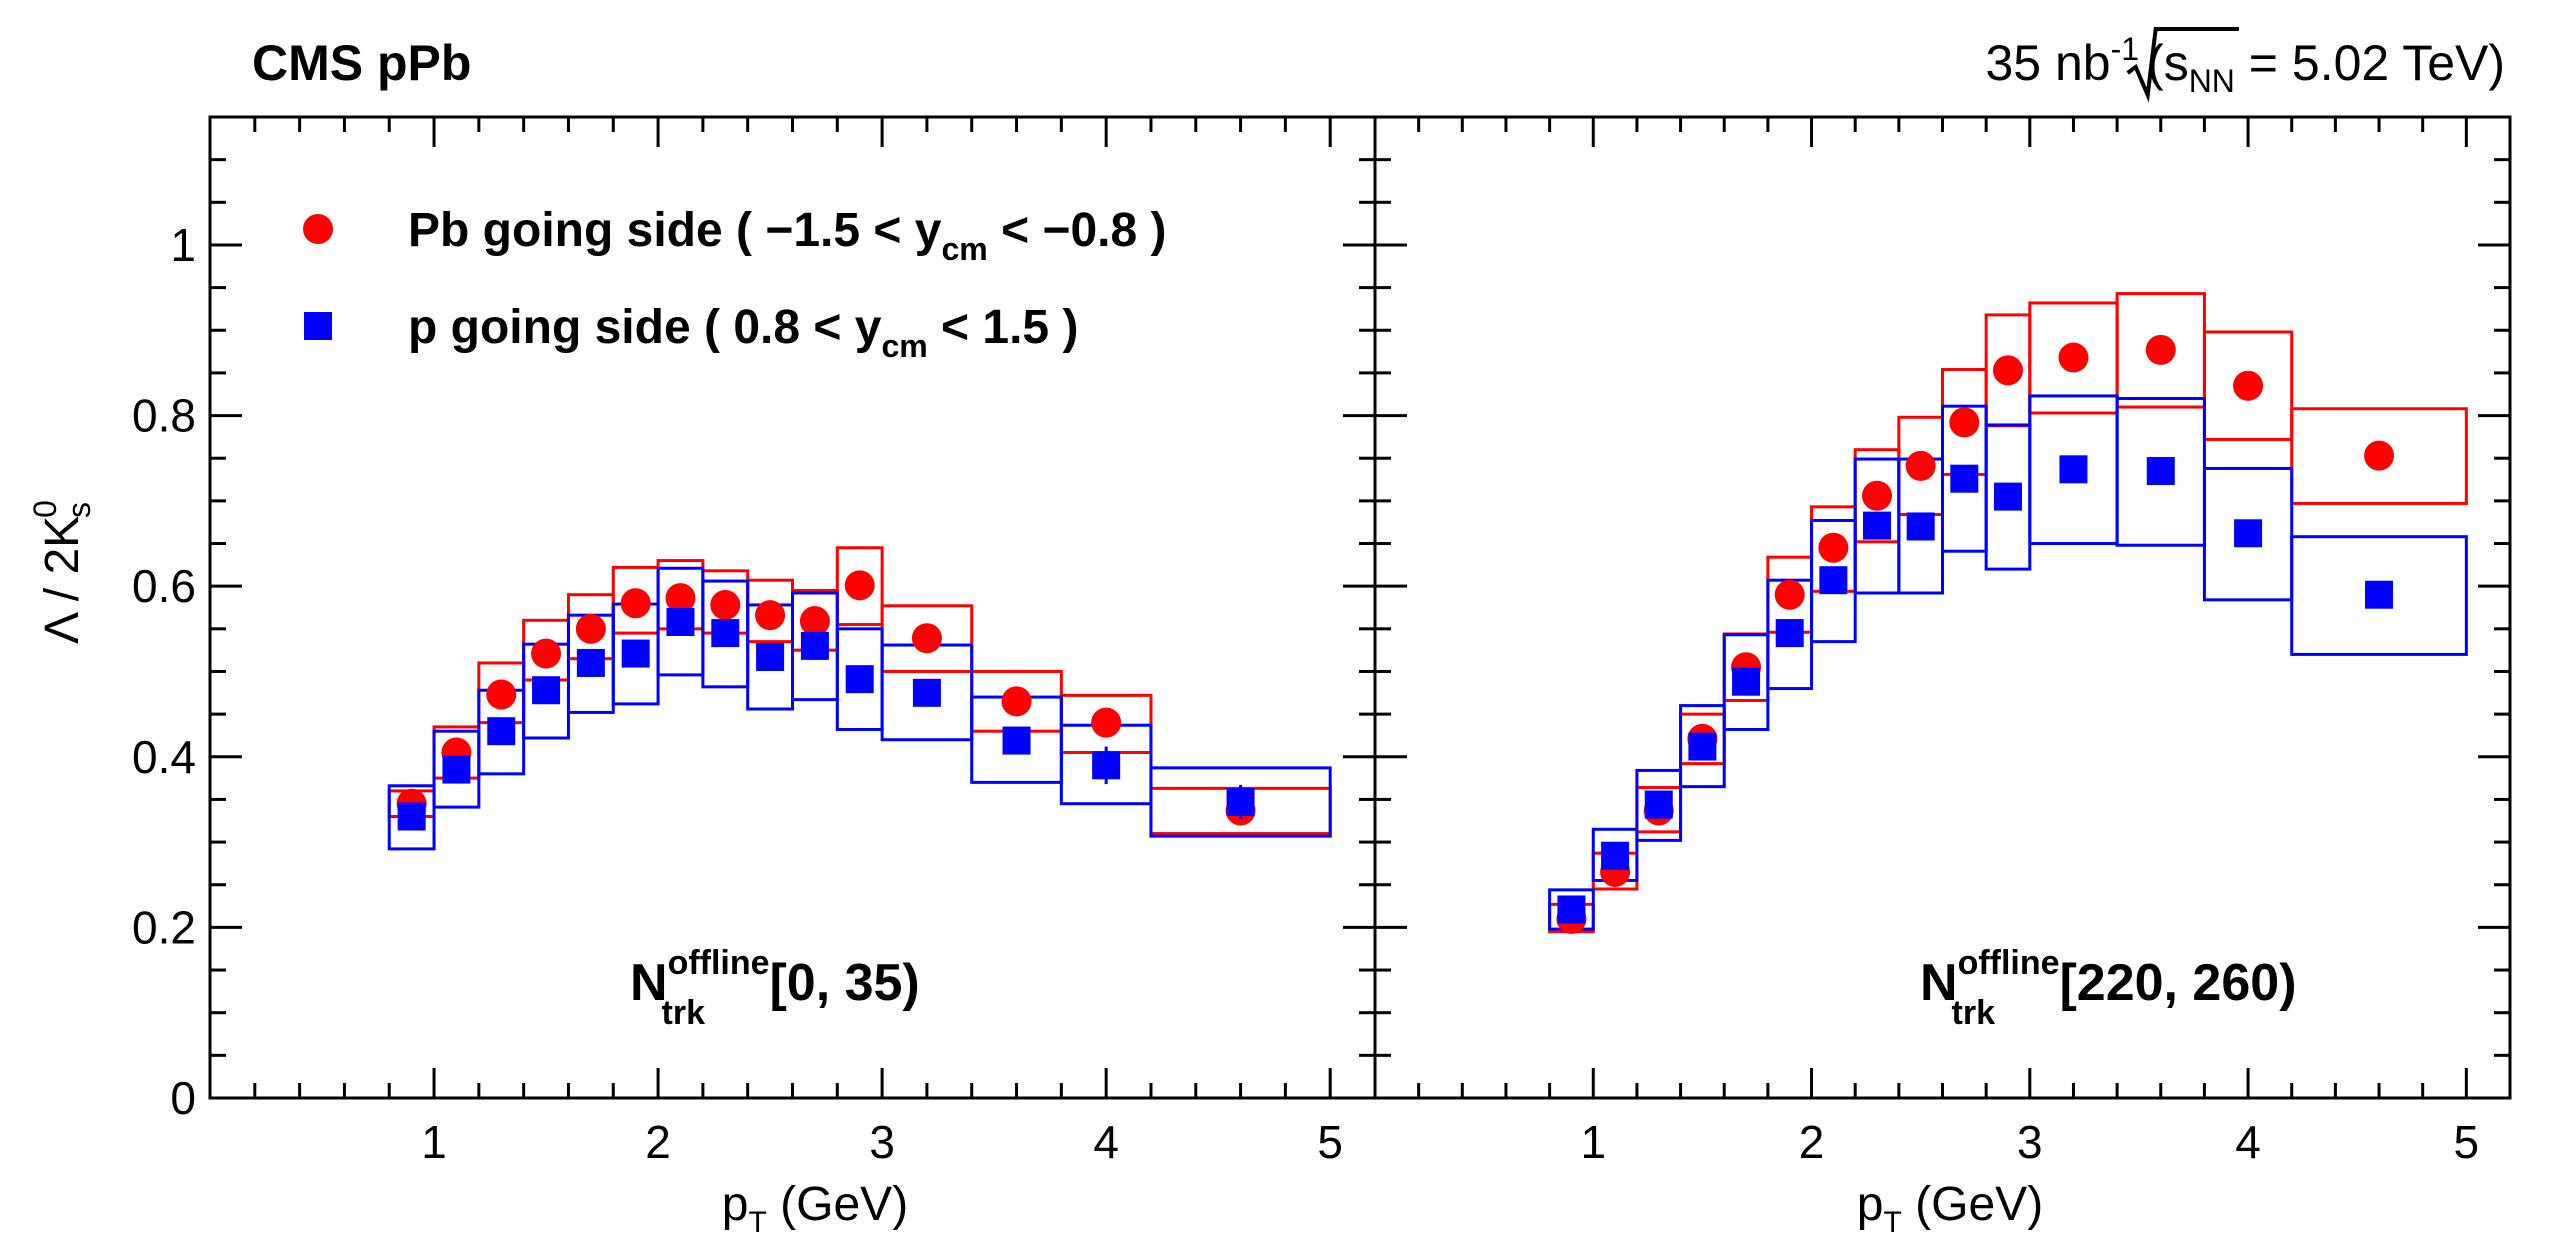 This screenshot has width=2553, height=1259. Describe the element at coordinates (882, 1142) in the screenshot. I see `x-tick-label: 3` at that location.